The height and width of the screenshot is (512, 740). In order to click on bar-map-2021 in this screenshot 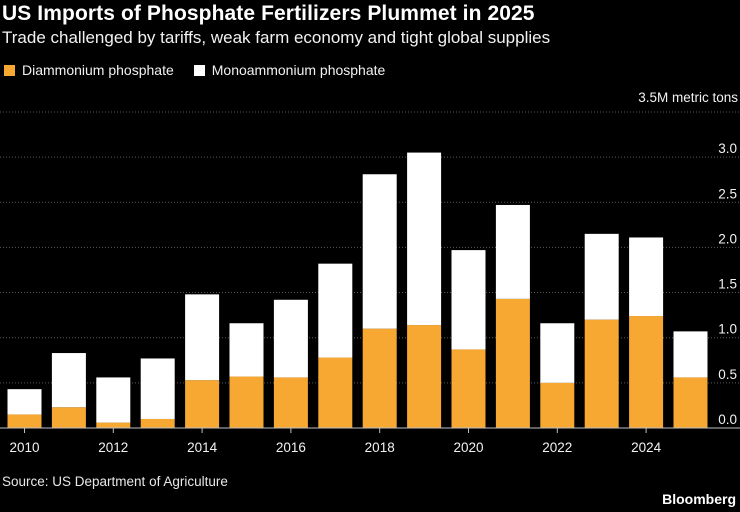, I will do `click(512, 251)`.